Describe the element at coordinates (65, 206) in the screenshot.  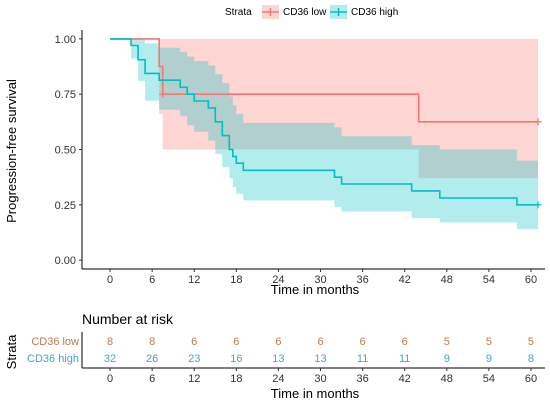
I see `y-tick-label: 0.25` at that location.